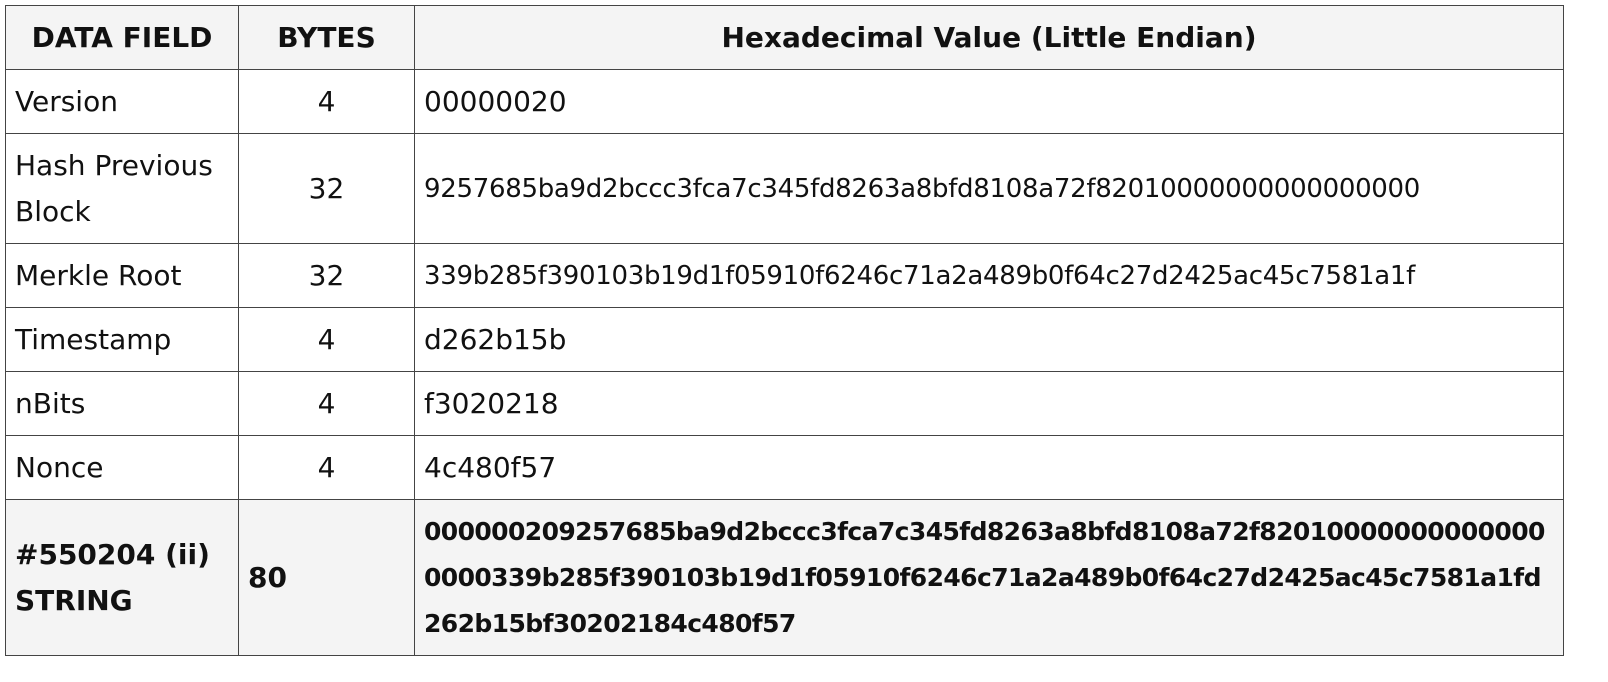 This screenshot has width=1608, height=682. I want to click on total-field-name-cell: #550204 (ii) STRING, so click(122, 577).